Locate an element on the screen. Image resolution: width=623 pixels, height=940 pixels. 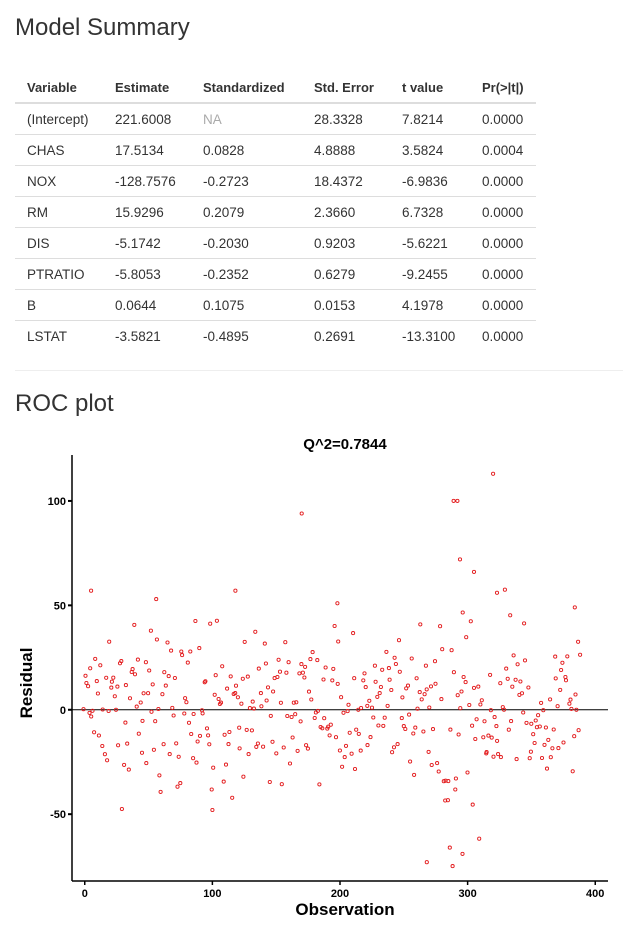
table-cell: -13.3100 is located at coordinates (430, 335).